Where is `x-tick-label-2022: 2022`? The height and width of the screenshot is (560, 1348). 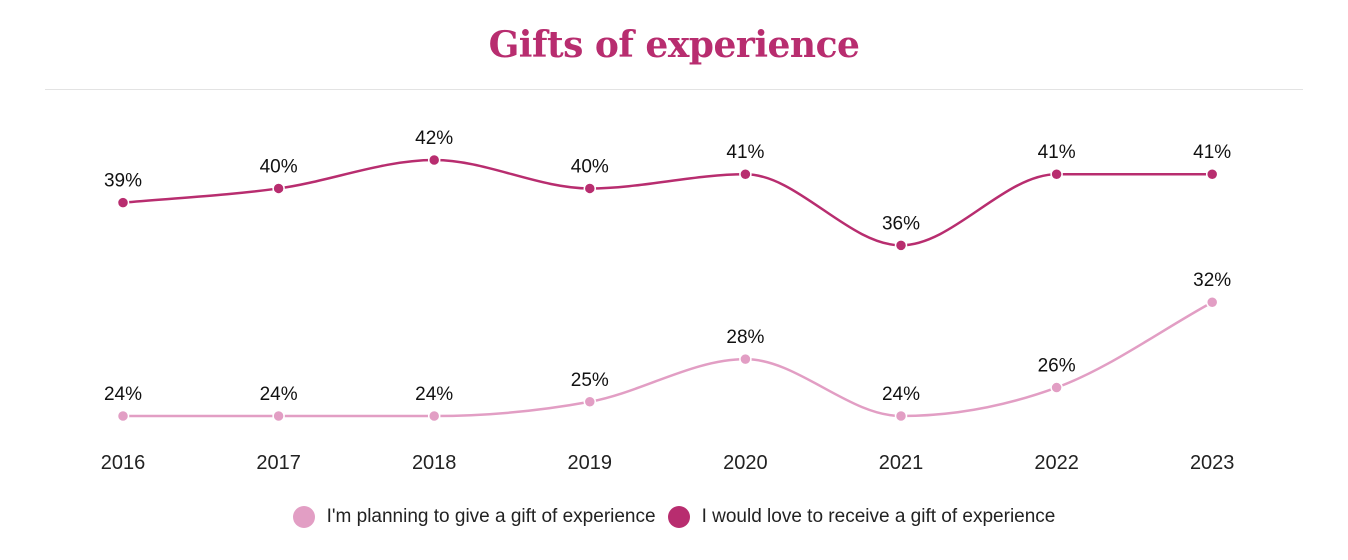
x-tick-label-2022: 2022 is located at coordinates (1056, 463).